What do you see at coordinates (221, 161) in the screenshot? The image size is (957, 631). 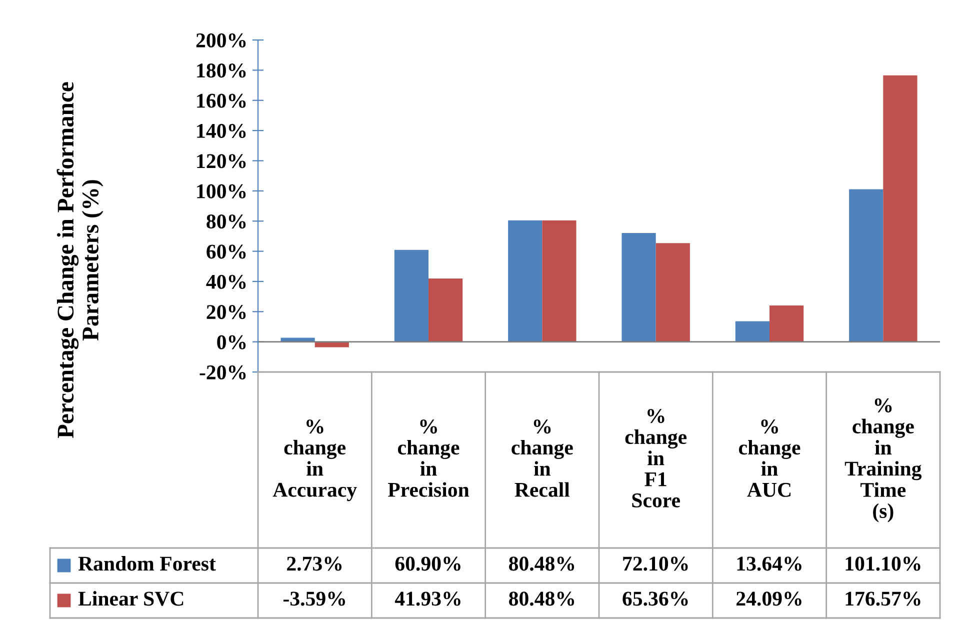 I see `y-tick-label: 120%` at bounding box center [221, 161].